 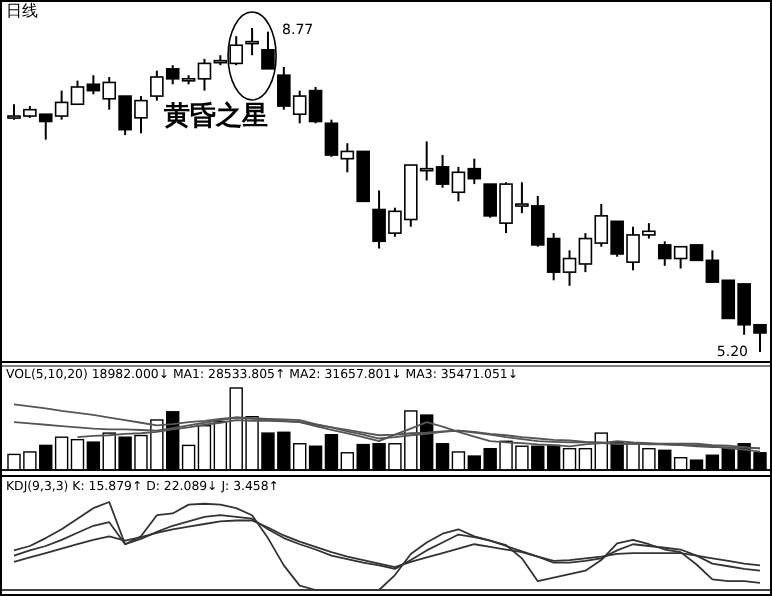 What do you see at coordinates (215, 116) in the screenshot?
I see `annotation: 黄昏之星` at bounding box center [215, 116].